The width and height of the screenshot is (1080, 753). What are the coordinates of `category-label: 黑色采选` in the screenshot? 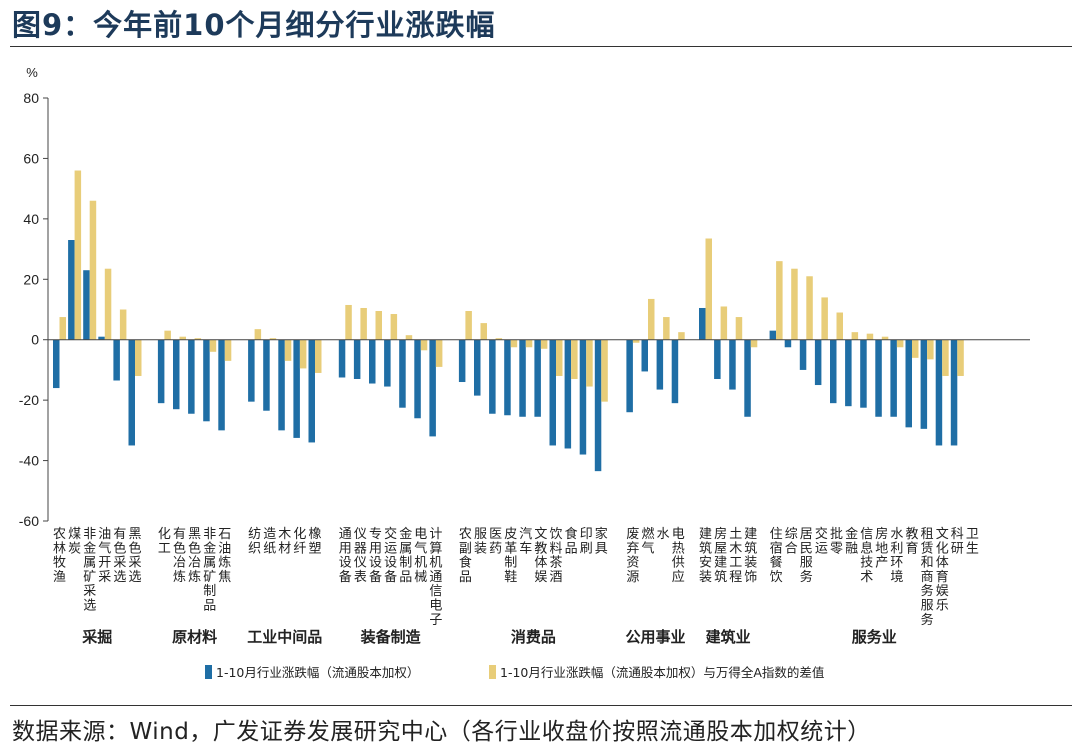 It's located at (134, 556).